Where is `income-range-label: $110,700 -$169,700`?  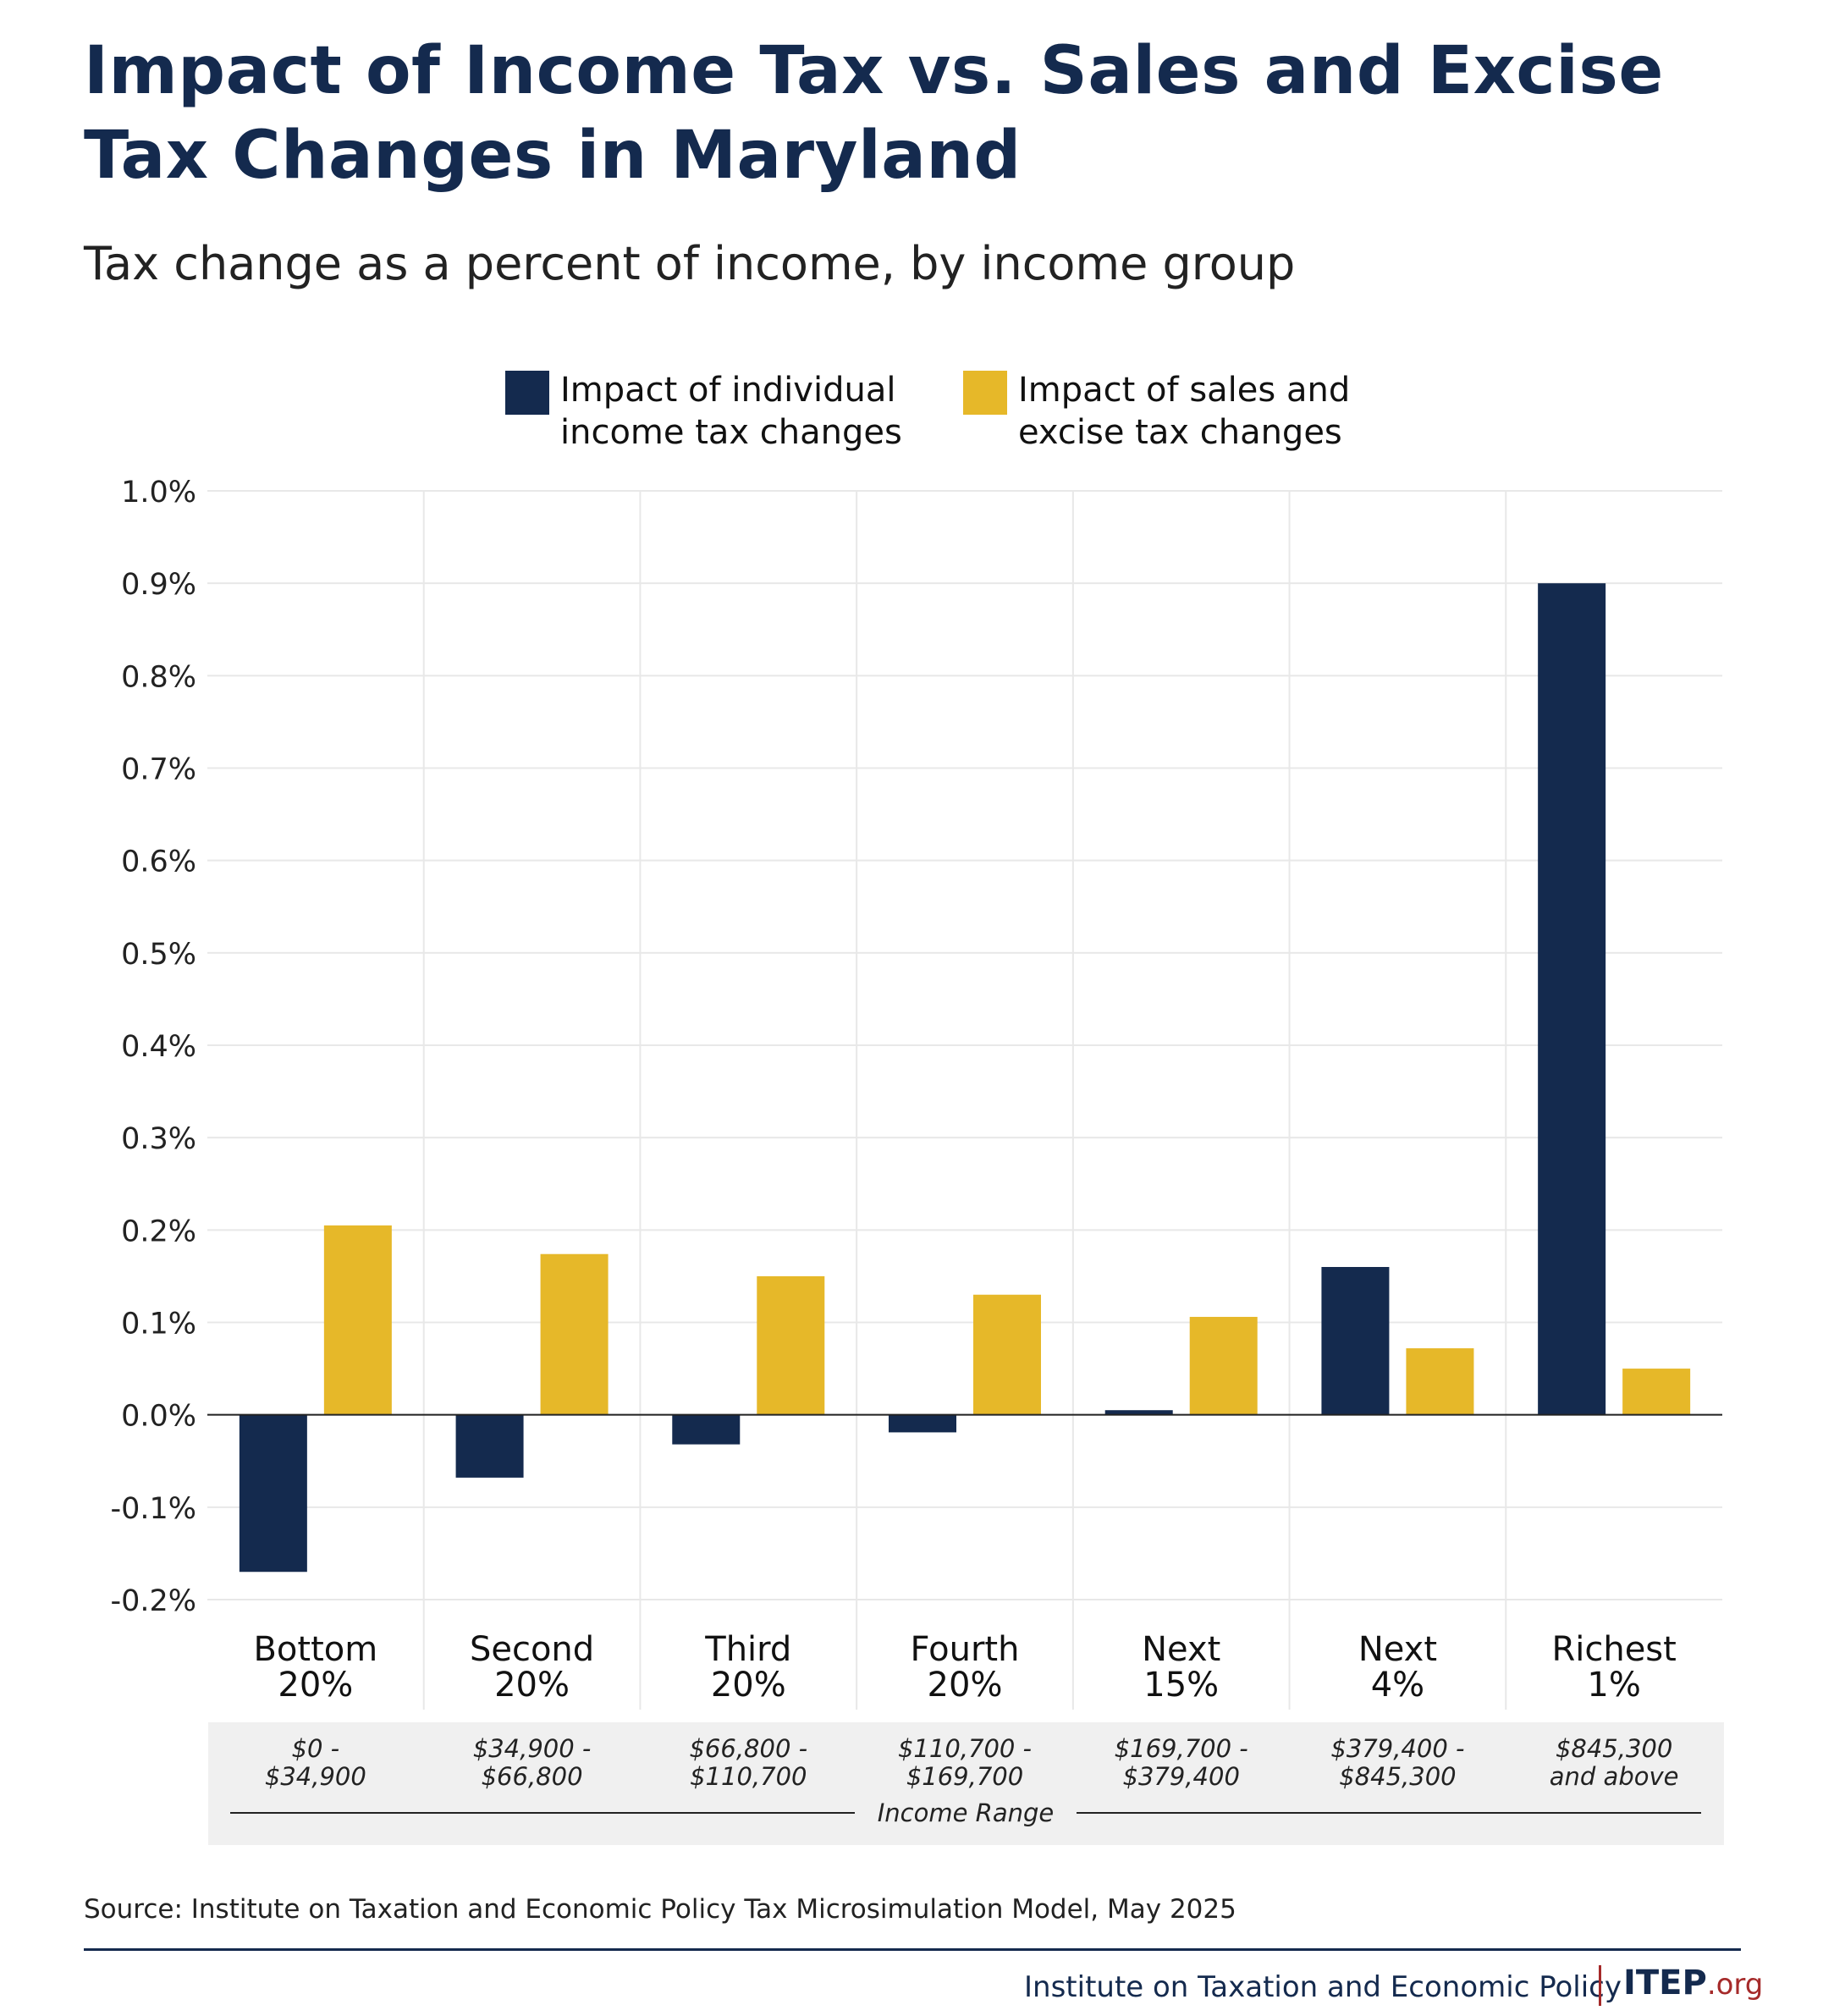
income-range-label: $110,700 -$169,700 is located at coordinates (965, 1762).